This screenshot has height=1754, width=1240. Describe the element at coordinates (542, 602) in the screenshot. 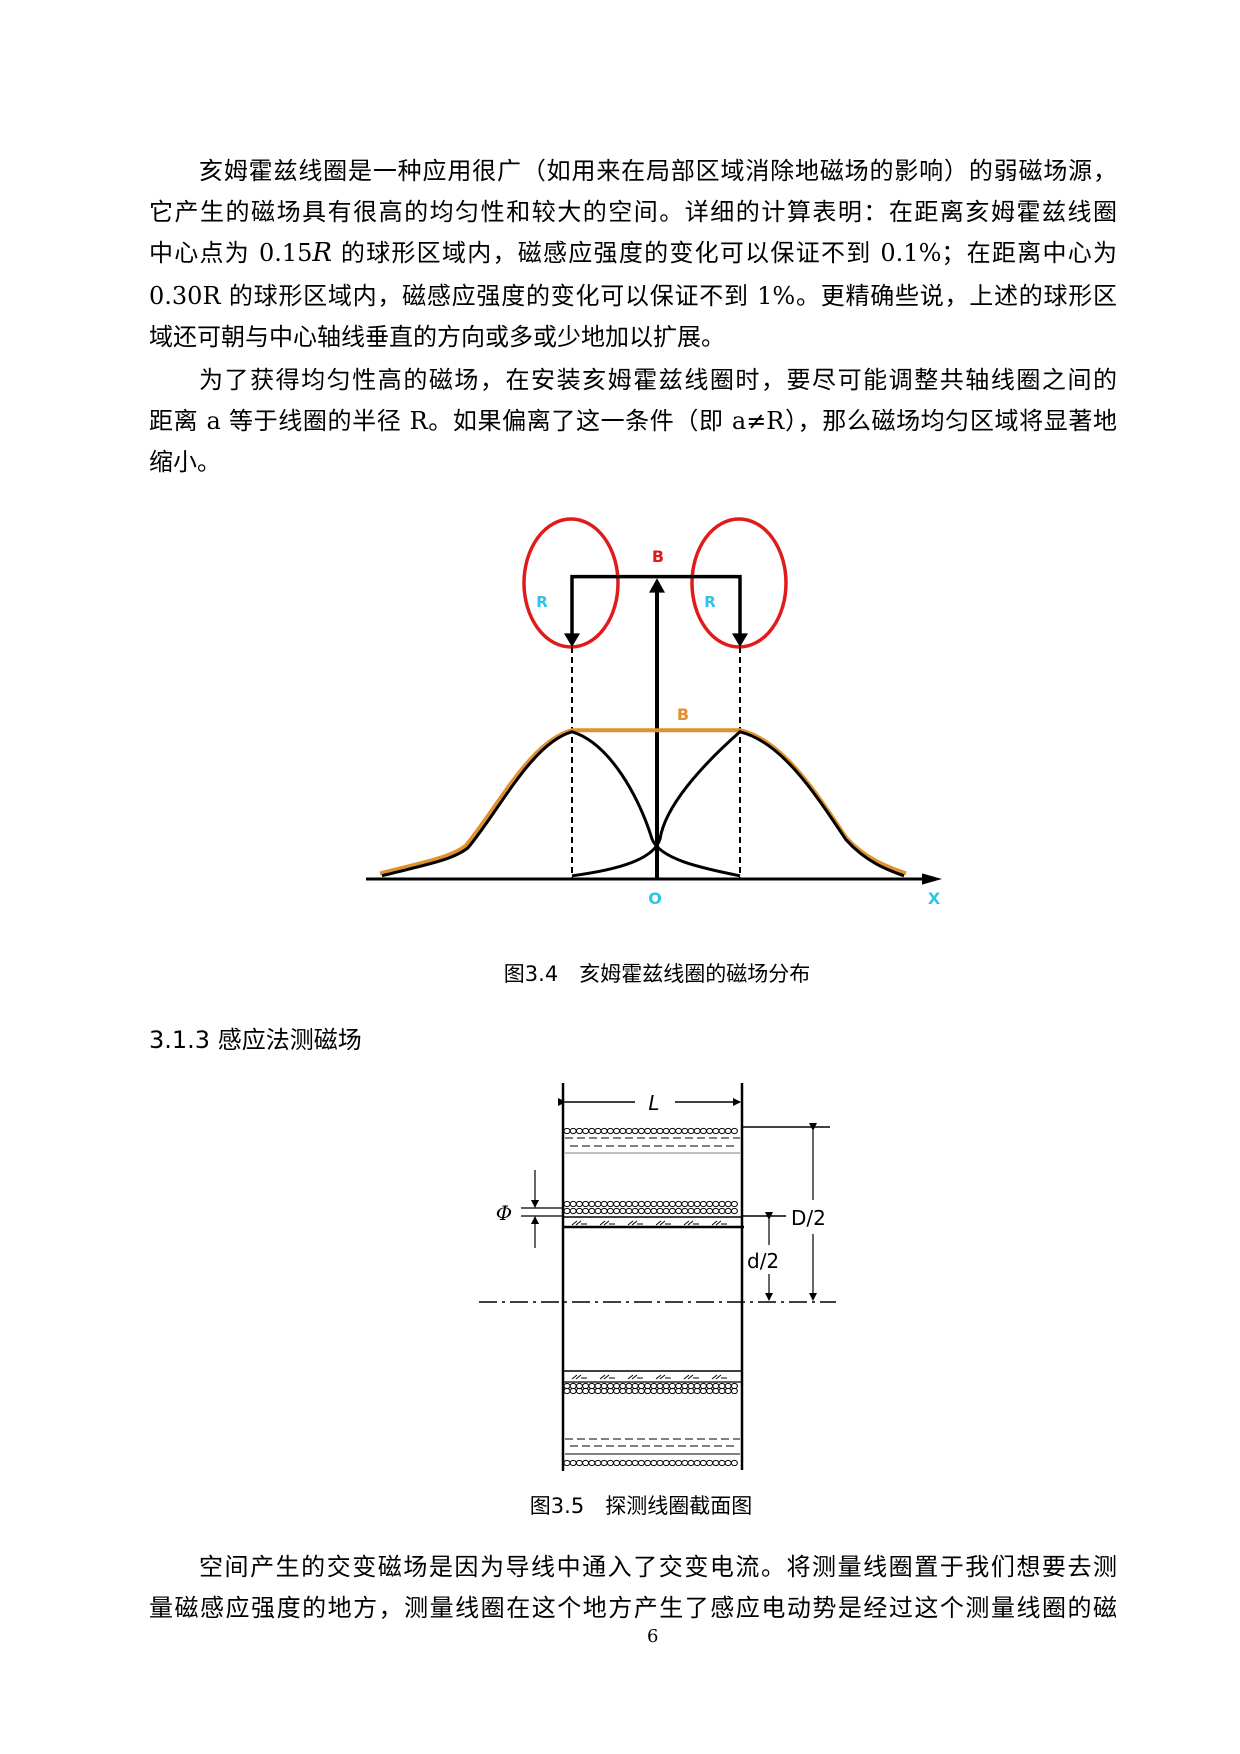

I see `label-r-left: R` at that location.